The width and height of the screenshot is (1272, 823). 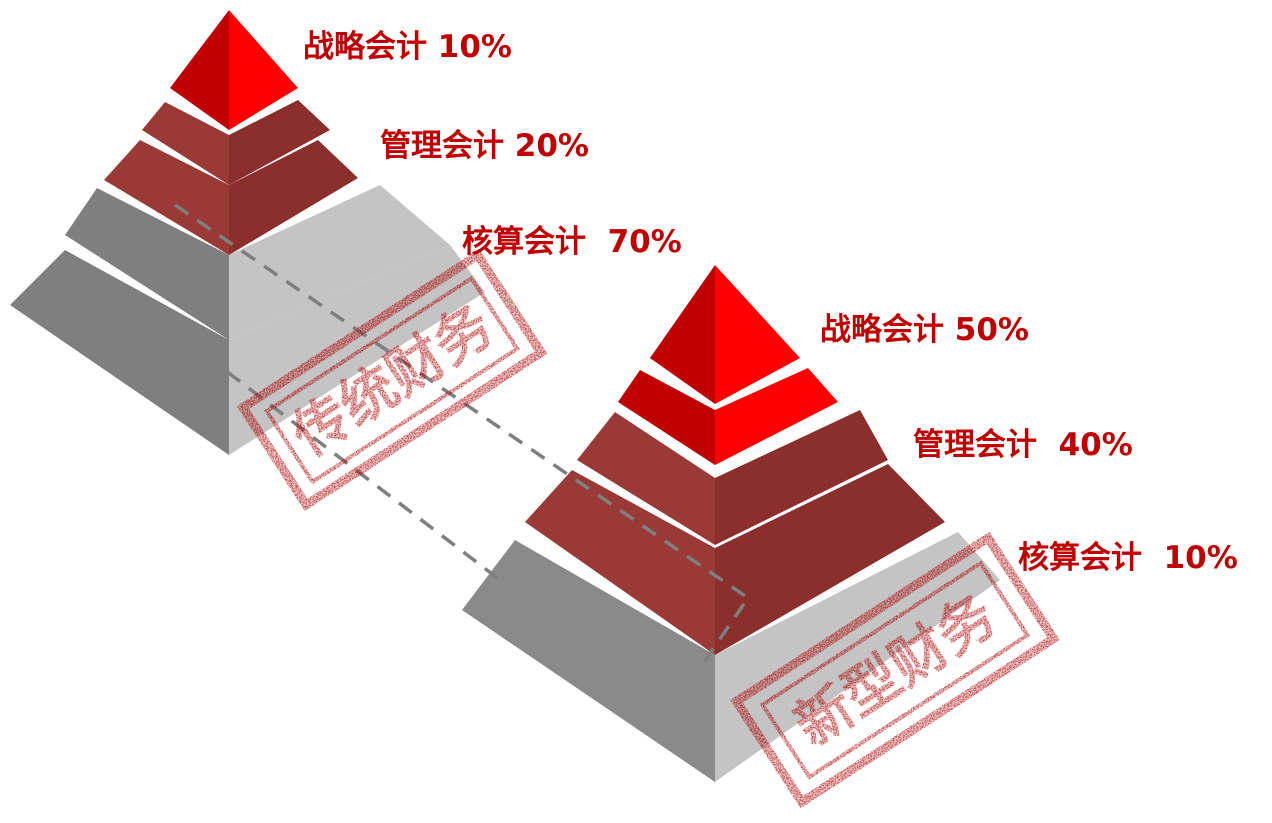 I want to click on left-tier-brick-upper-left-face, so click(x=185, y=143).